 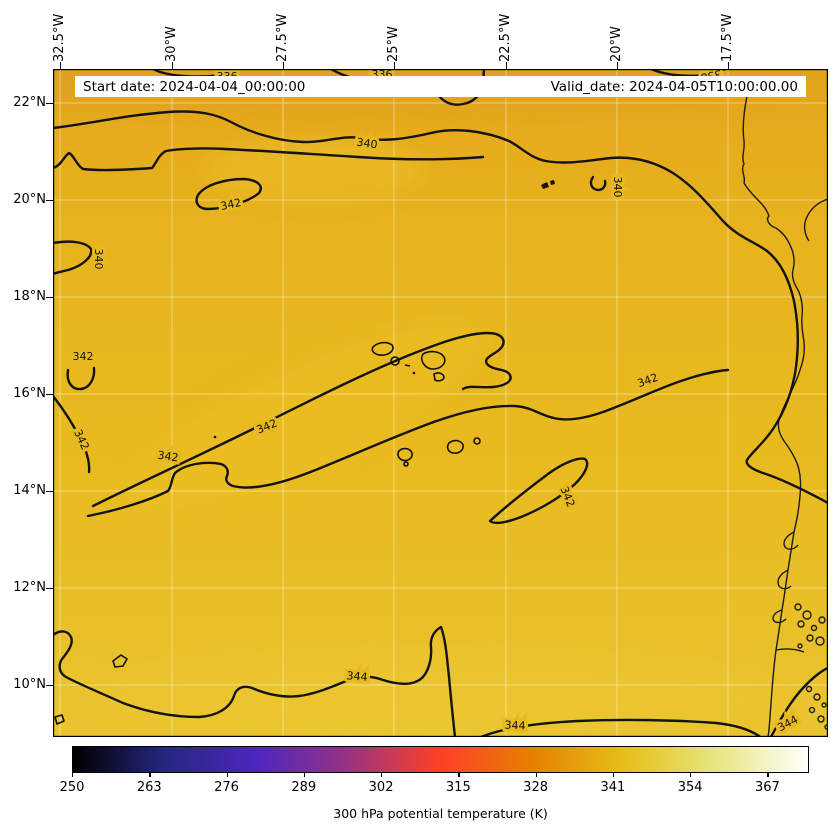 I want to click on x-tick-label: 20°W, so click(x=616, y=44).